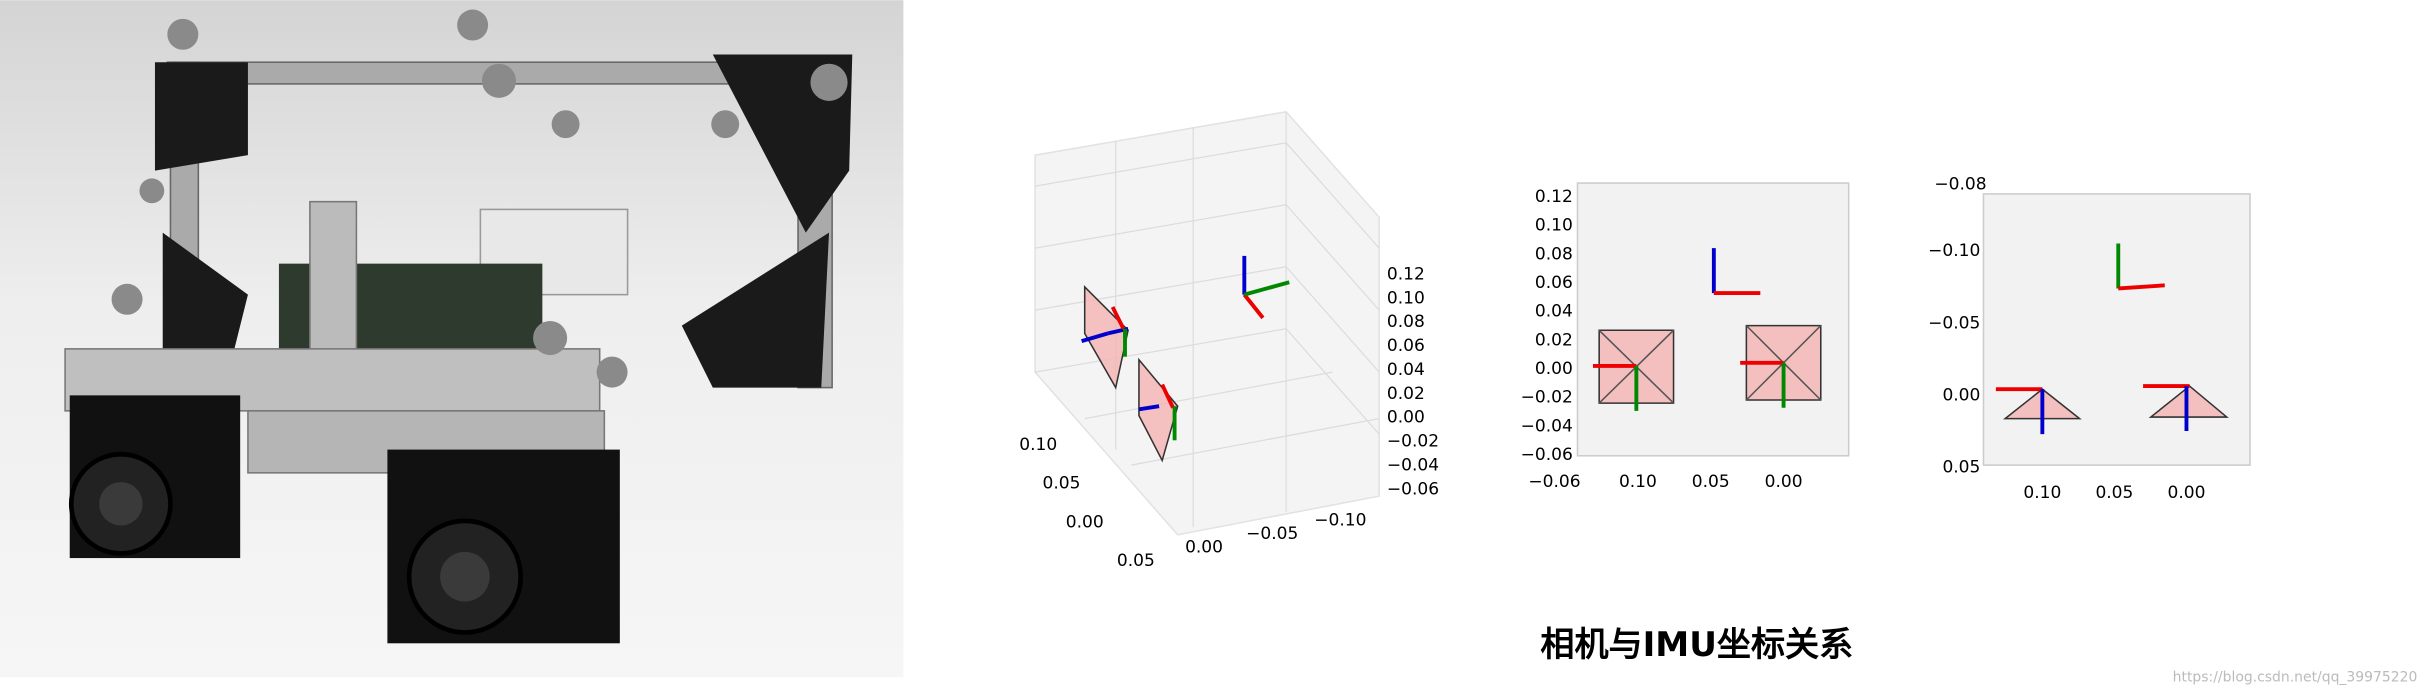 The image size is (2422, 690). I want to click on plot-3d-cameras, so click(1185, 359).